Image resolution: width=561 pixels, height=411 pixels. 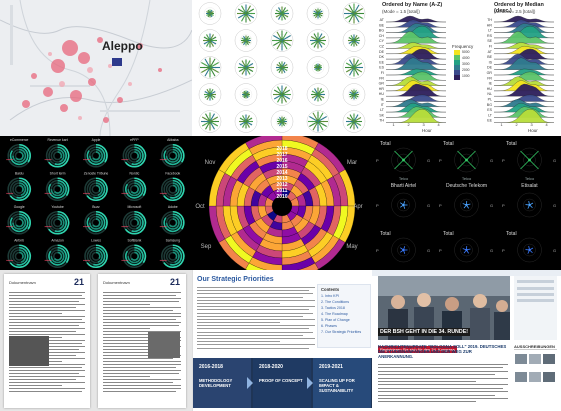 What do you see at coordinates (281, 167) in the screenshot?
I see `spiral-year-label: 2015` at bounding box center [281, 167].